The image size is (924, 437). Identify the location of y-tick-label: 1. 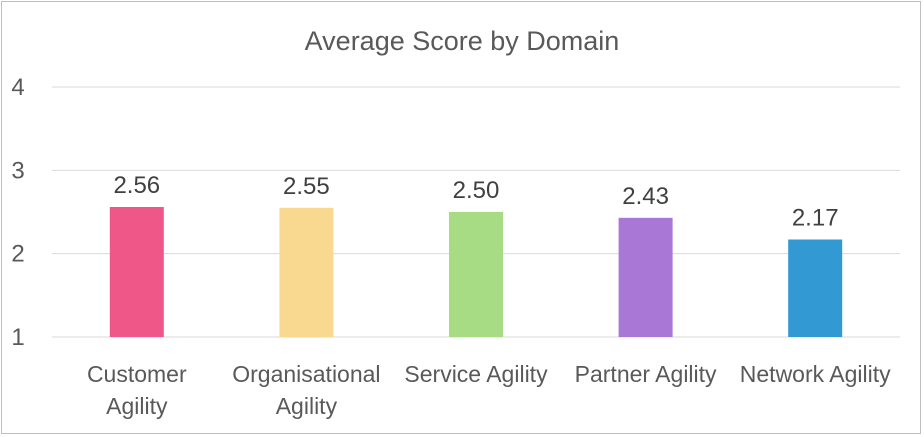
(17, 337).